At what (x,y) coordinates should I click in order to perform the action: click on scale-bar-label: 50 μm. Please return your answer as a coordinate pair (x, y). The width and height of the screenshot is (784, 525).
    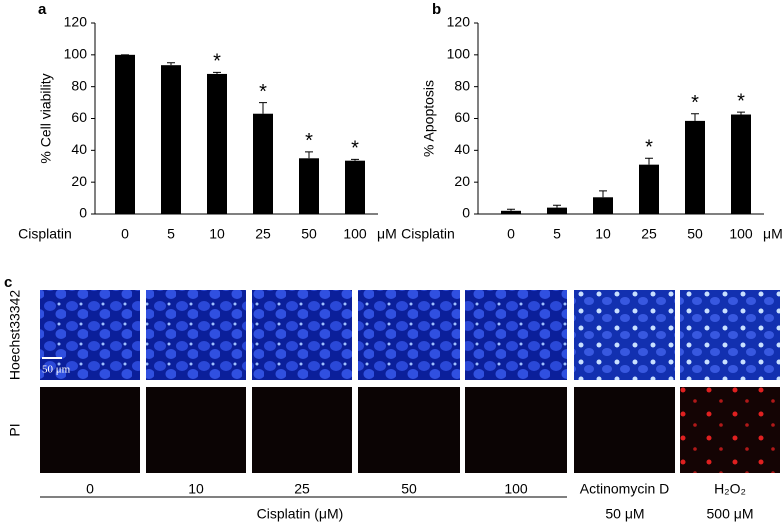
    Looking at the image, I should click on (56, 370).